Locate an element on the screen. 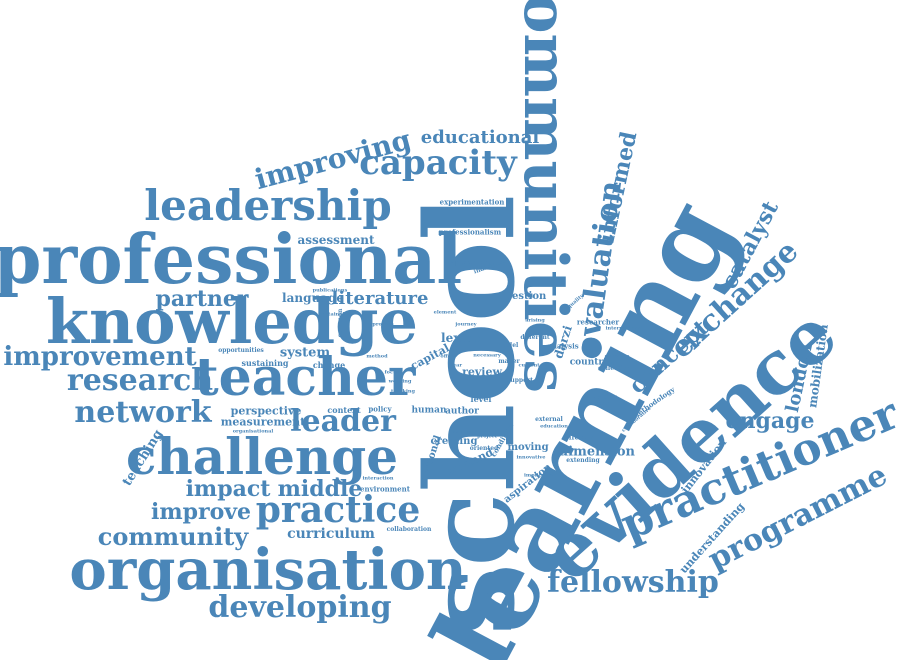  word-leader: leader is located at coordinates (343, 421).